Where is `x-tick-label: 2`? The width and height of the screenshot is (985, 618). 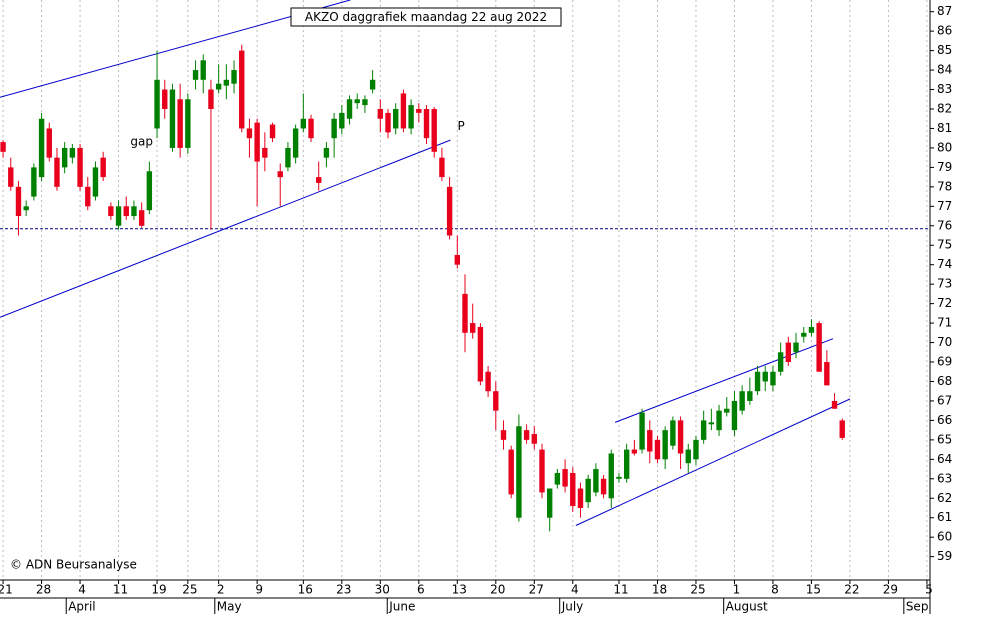 x-tick-label: 2 is located at coordinates (221, 590).